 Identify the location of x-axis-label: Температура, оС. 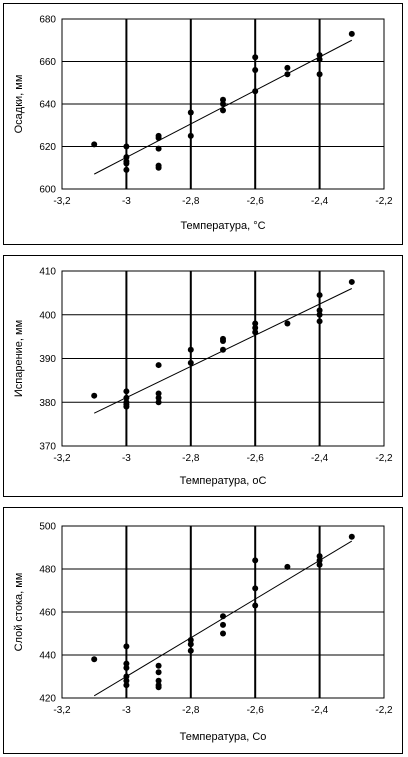
(223, 481).